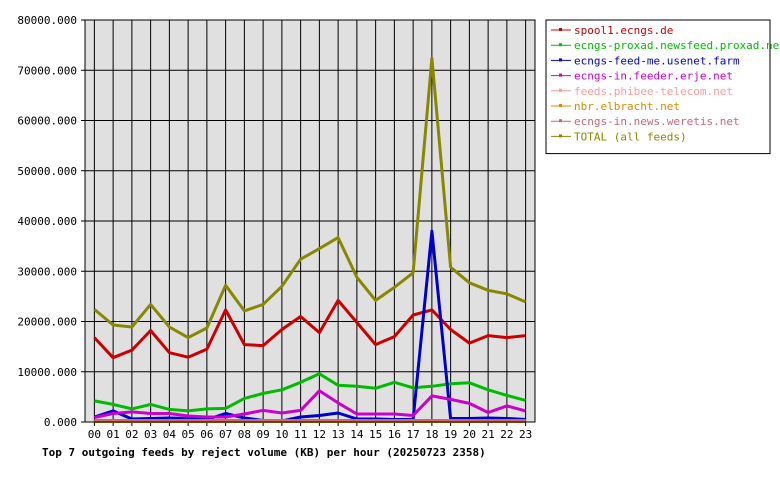 The image size is (780, 480). Describe the element at coordinates (47, 271) in the screenshot. I see `y-tick-label: 30000.000` at that location.